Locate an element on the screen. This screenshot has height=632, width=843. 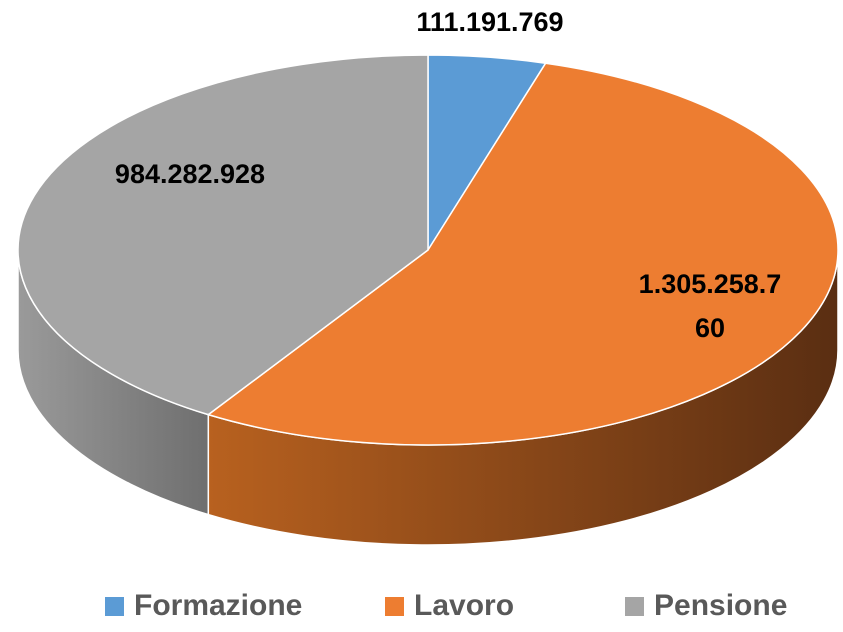
legend-label: Lavoro is located at coordinates (464, 605).